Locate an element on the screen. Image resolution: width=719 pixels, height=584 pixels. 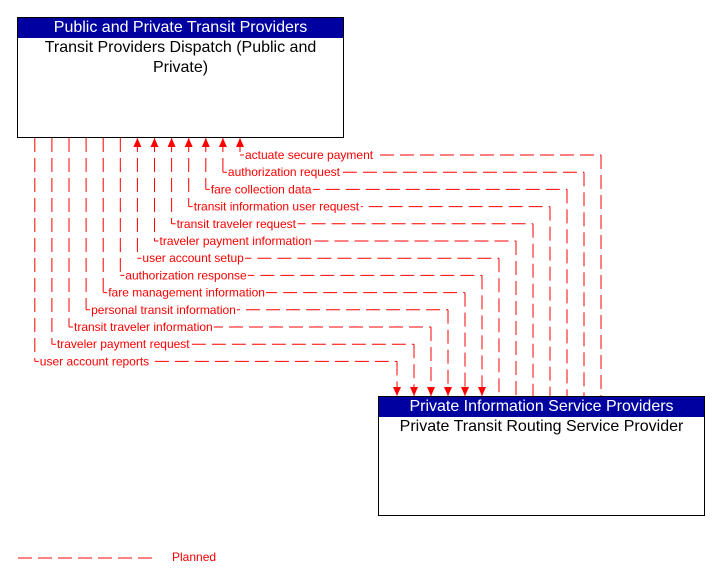
flow-label: fare management information is located at coordinates (186, 293).